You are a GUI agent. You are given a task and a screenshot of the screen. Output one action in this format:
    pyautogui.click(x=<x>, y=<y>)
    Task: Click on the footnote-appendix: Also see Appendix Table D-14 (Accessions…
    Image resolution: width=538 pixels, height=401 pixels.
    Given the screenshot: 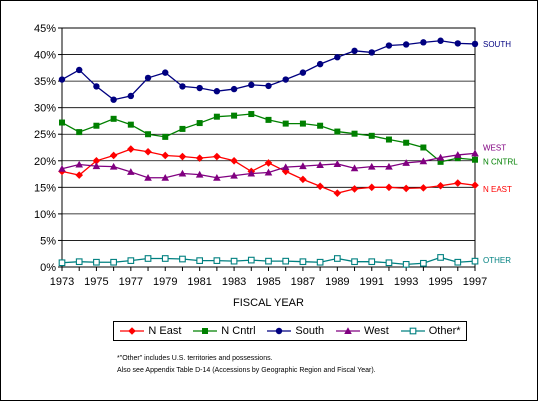 What is the action you would take?
    pyautogui.click(x=246, y=370)
    